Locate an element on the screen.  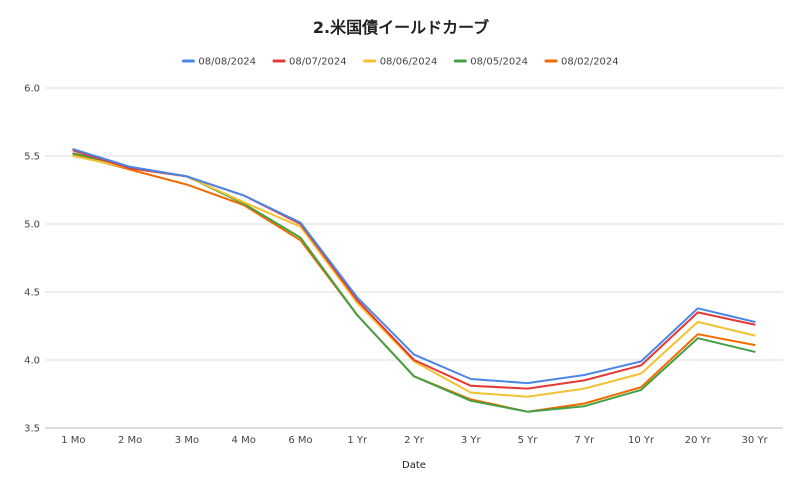
y-tick-label: 4.5 is located at coordinates (32, 293).